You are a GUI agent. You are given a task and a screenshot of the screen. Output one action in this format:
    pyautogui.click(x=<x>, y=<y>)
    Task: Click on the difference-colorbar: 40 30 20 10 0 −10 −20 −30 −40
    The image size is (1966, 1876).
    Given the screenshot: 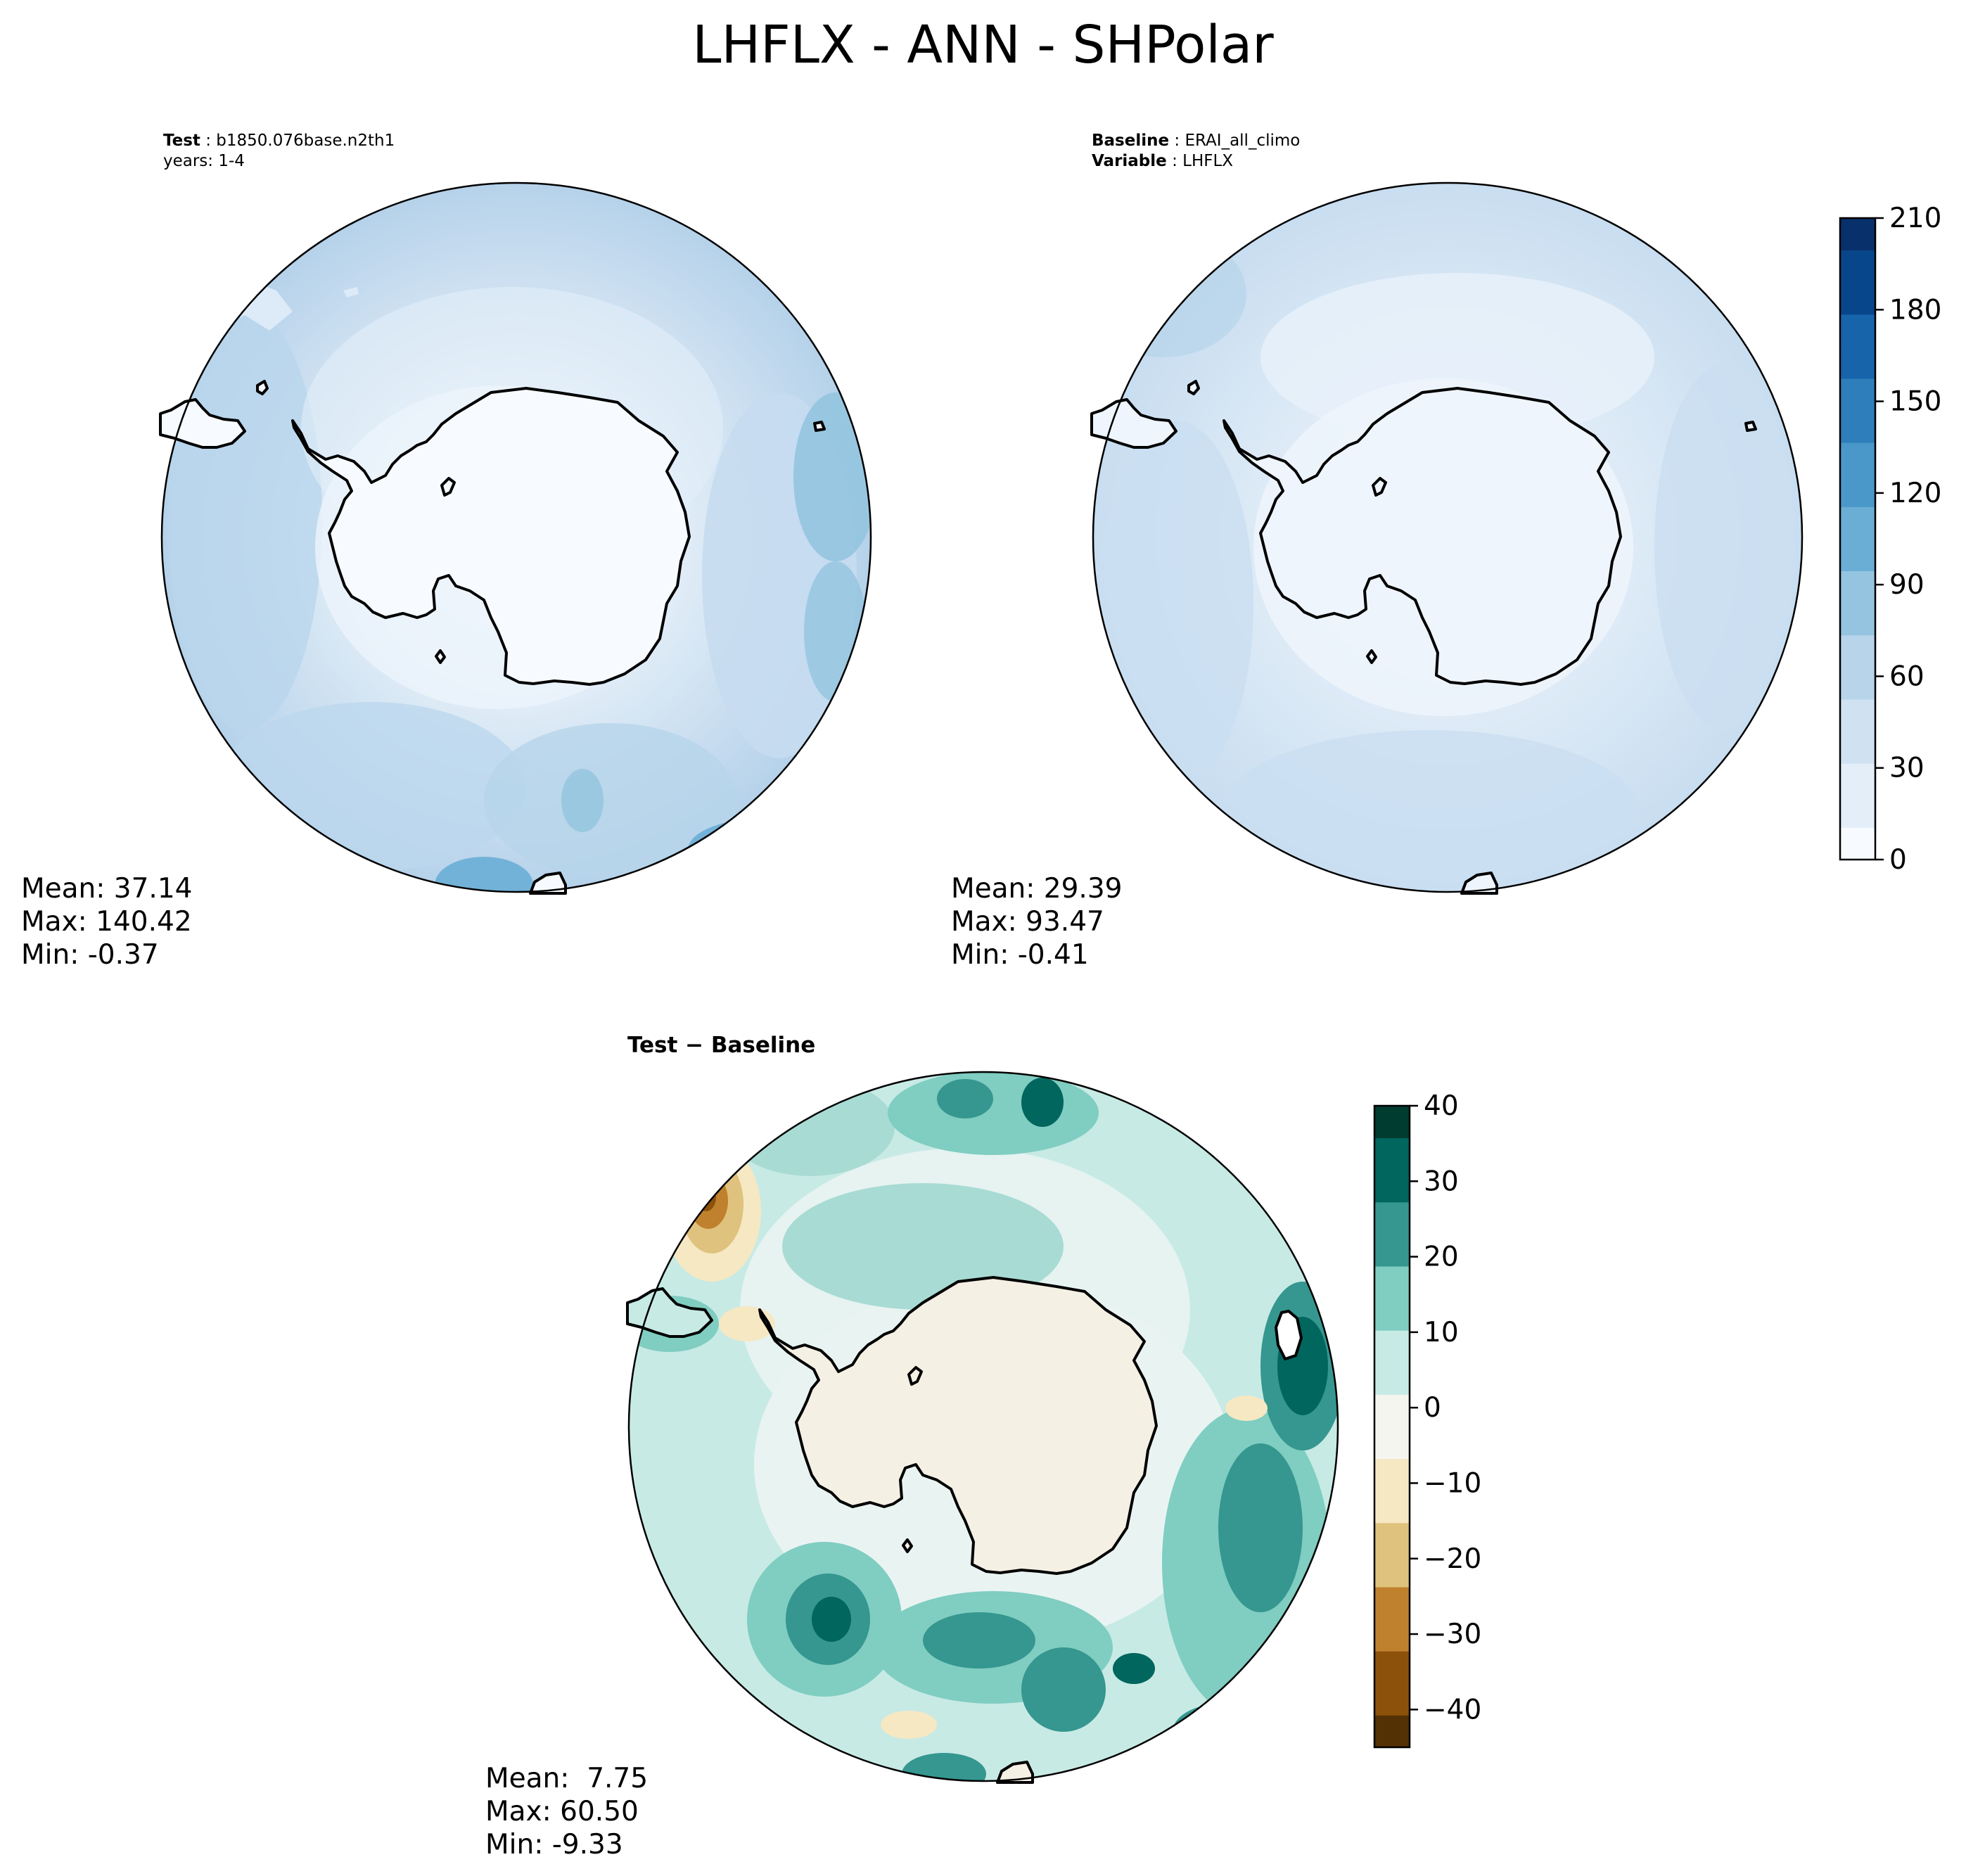 What is the action you would take?
    pyautogui.click(x=1427, y=1419)
    